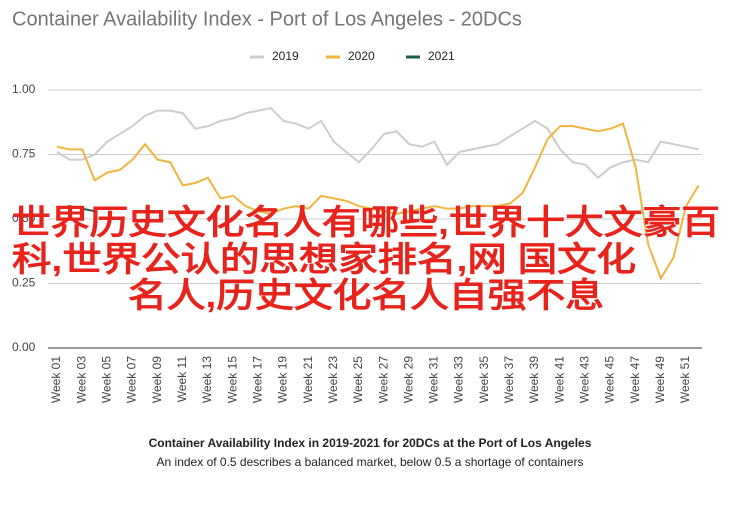 The width and height of the screenshot is (749, 513). Describe the element at coordinates (408, 379) in the screenshot. I see `x-tick-label: Week 29` at that location.